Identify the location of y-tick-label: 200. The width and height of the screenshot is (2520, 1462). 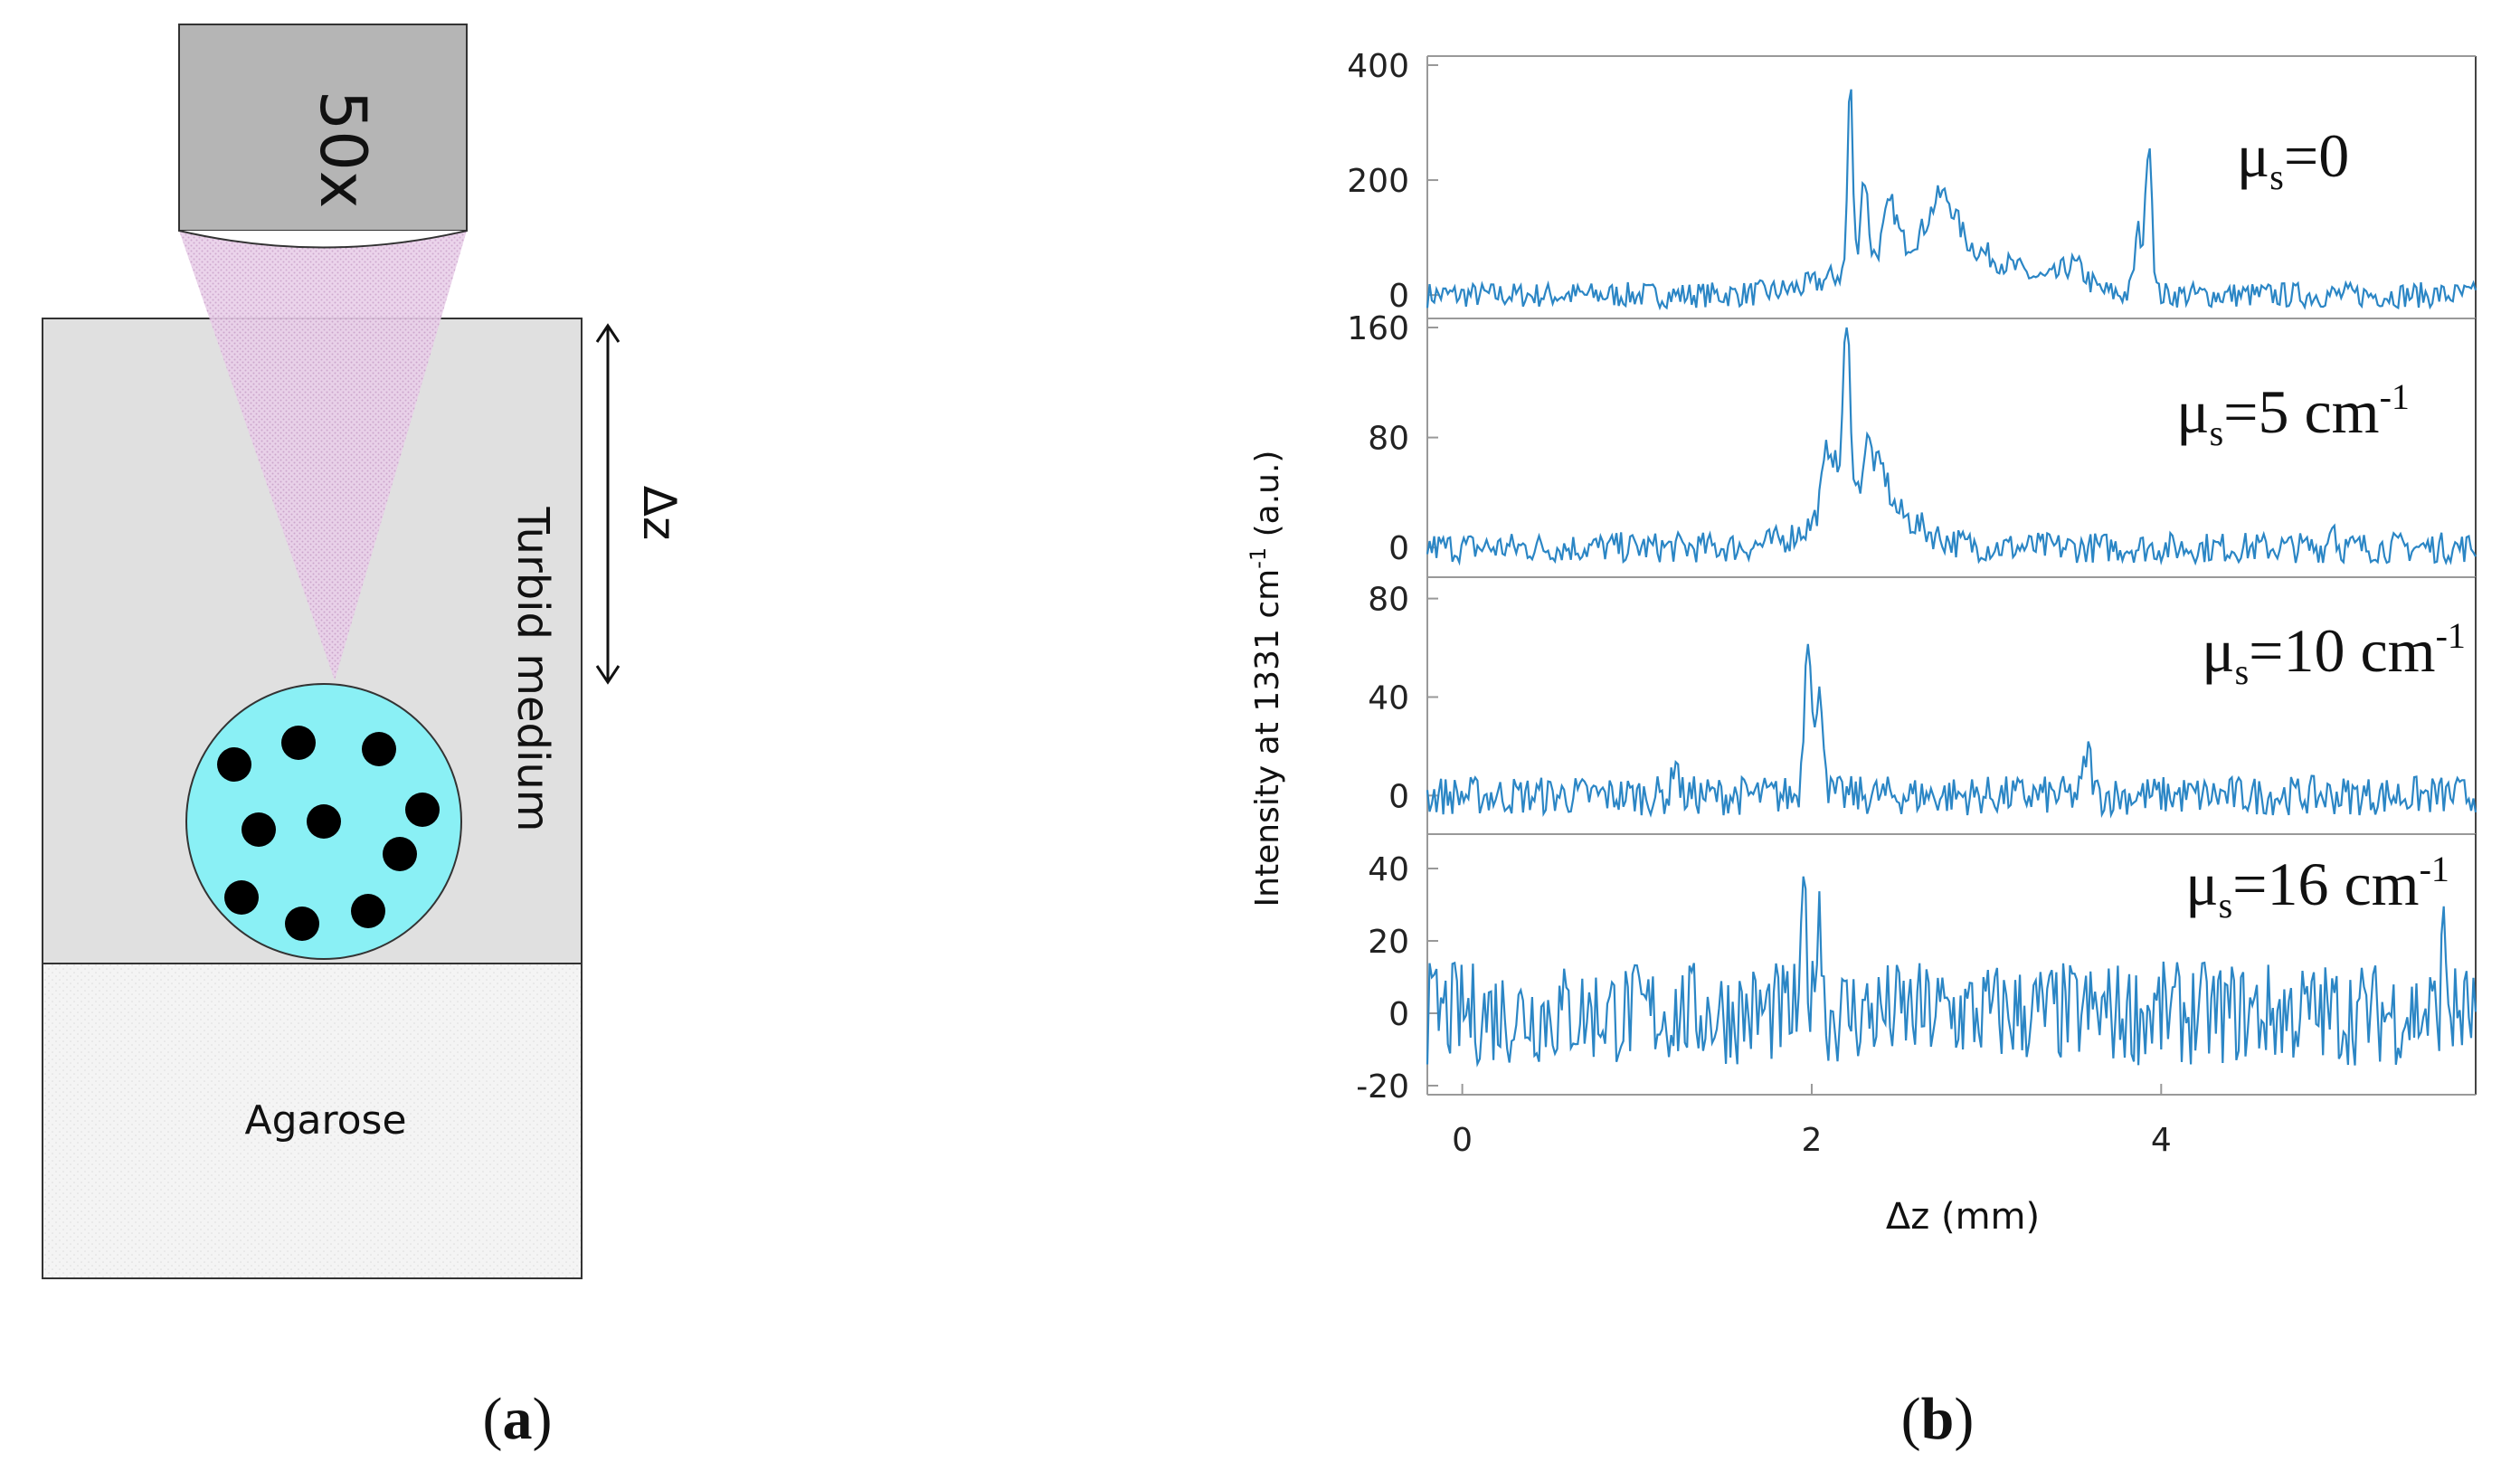
(1378, 182).